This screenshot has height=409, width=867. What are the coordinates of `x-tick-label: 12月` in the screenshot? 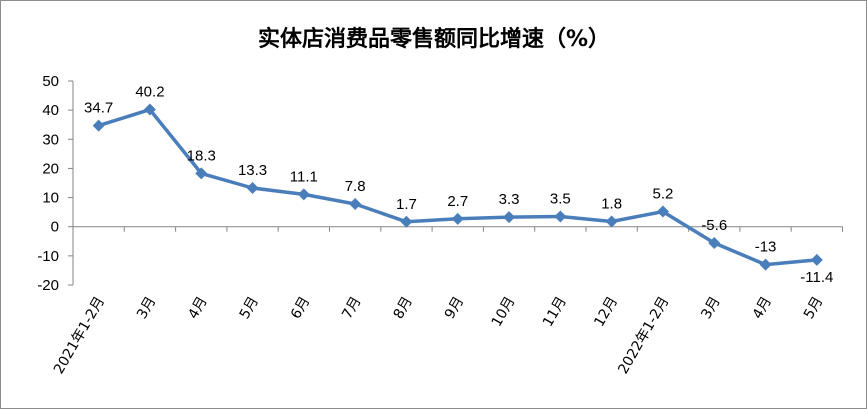 It's located at (606, 312).